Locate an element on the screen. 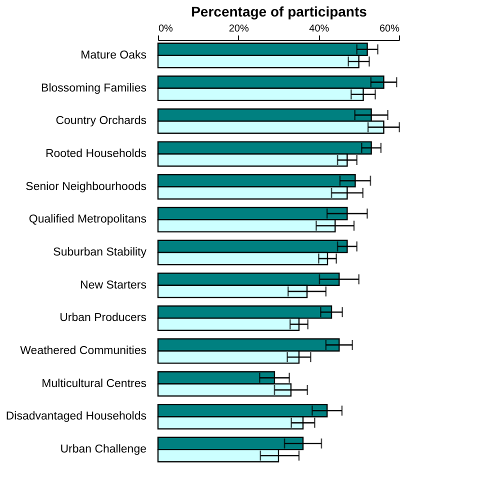 This screenshot has height=495, width=501. x-axis-title: Percentage of participants is located at coordinates (279, 12).